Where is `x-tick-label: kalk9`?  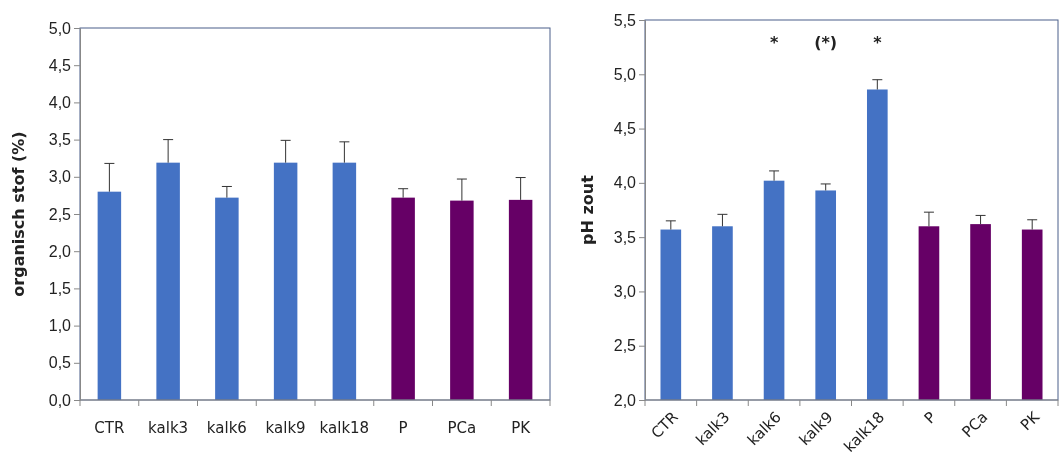
x-tick-label: kalk9 is located at coordinates (285, 428).